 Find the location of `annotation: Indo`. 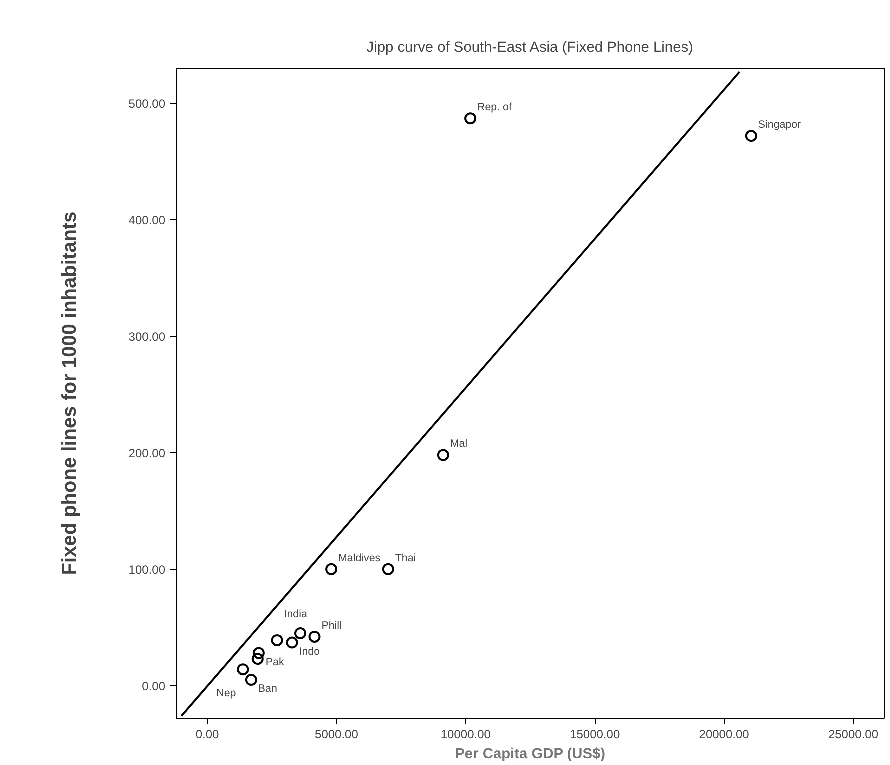

annotation: Indo is located at coordinates (309, 652).